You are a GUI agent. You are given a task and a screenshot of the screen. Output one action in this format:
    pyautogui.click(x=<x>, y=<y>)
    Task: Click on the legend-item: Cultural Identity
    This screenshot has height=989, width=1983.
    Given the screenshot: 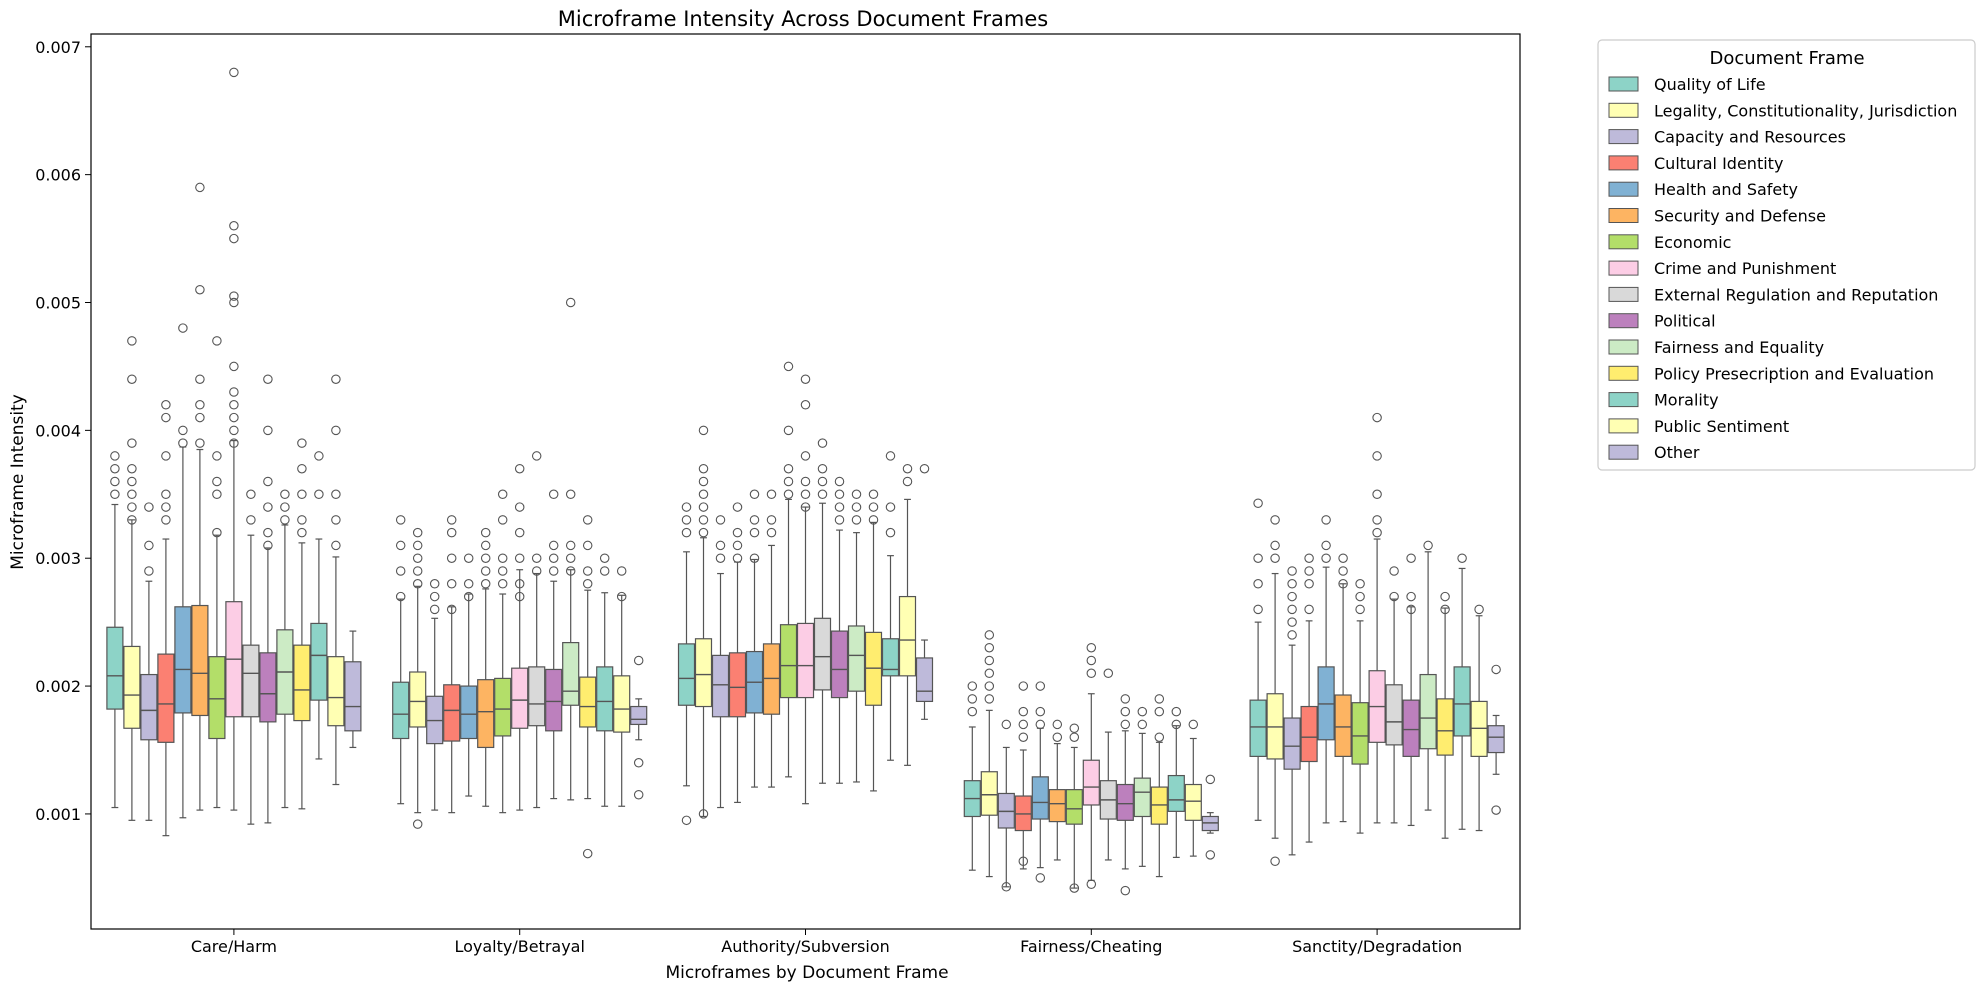 What is the action you would take?
    pyautogui.click(x=1695, y=163)
    